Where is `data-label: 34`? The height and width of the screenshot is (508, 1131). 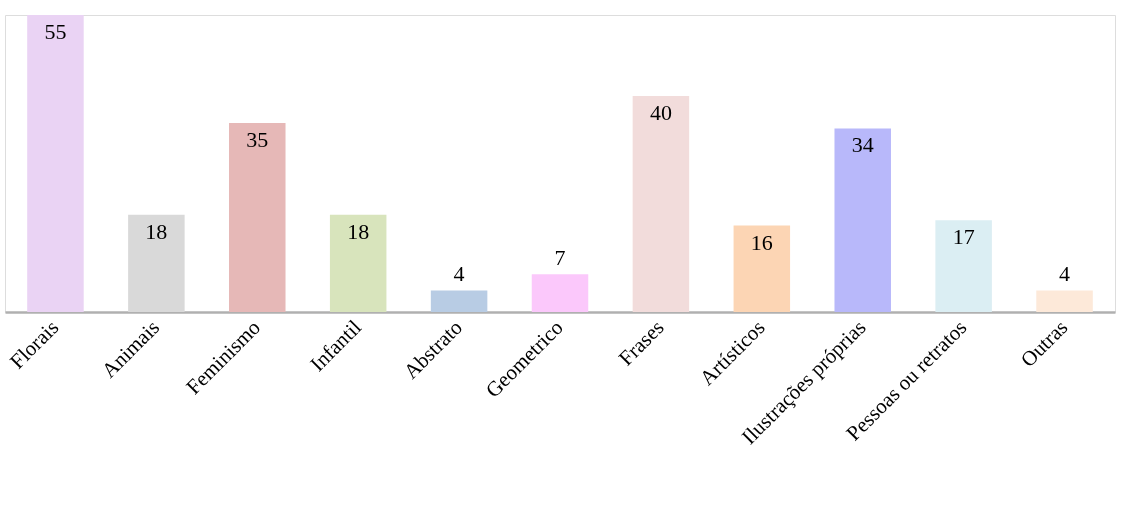
data-label: 34 is located at coordinates (862, 145).